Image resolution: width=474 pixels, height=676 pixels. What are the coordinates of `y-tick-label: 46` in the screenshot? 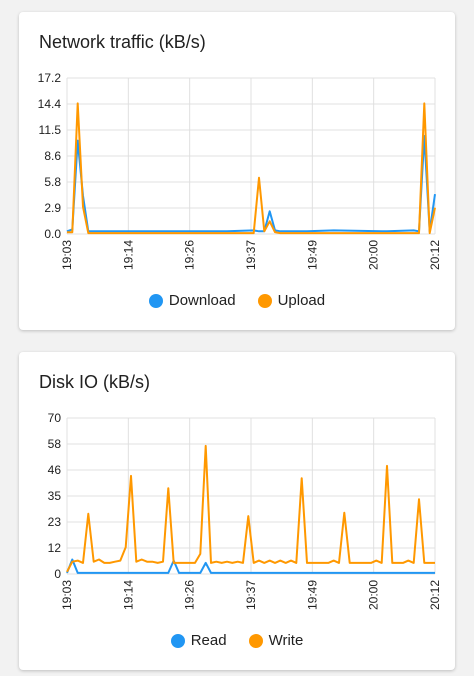 It's located at (55, 470).